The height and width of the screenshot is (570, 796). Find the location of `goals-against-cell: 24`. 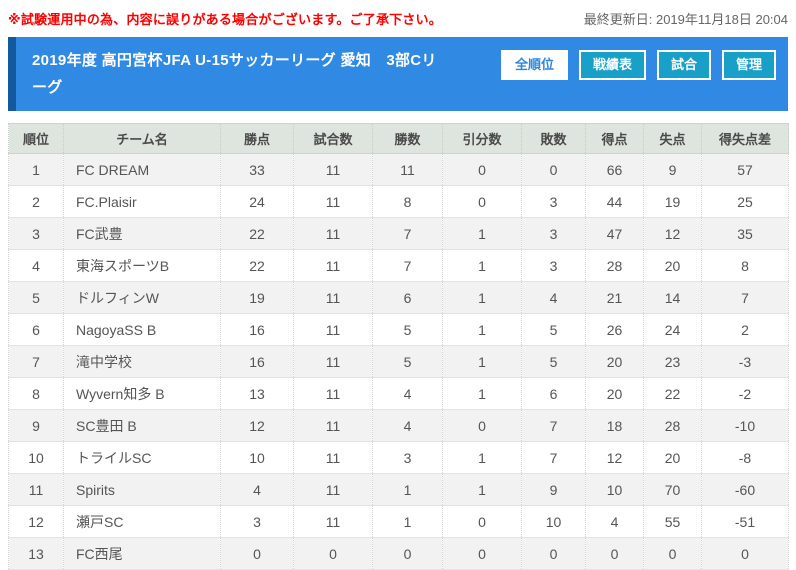

goals-against-cell: 24 is located at coordinates (672, 329).